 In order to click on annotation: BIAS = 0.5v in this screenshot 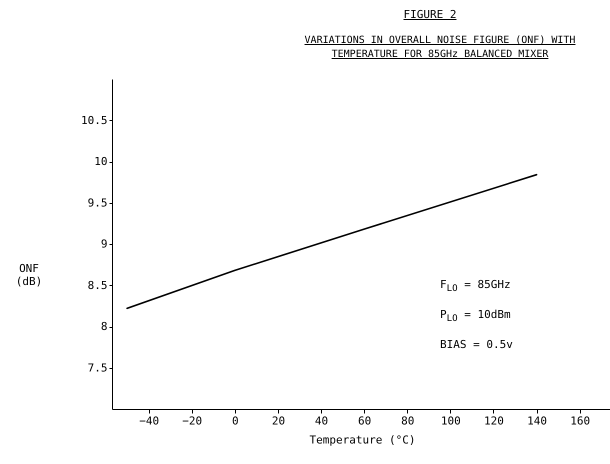, I will do `click(476, 345)`.